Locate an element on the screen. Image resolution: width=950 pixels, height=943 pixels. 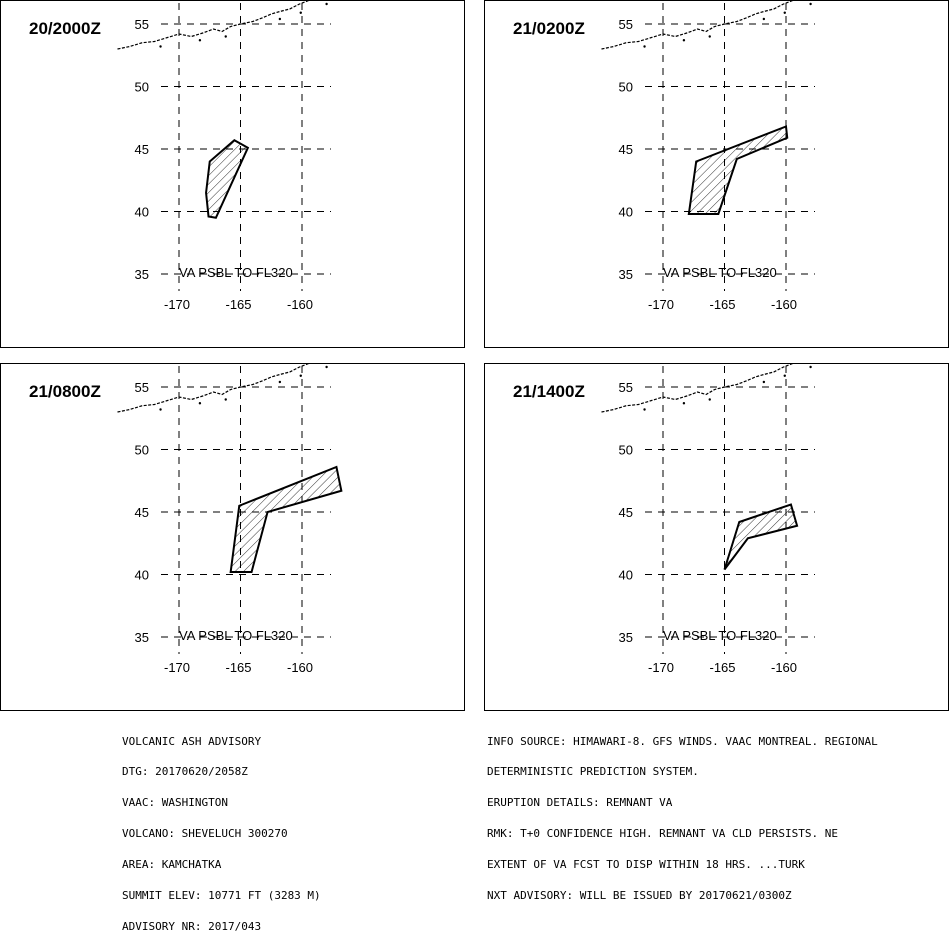
forecast-time-label: 21/0800Z is located at coordinates (65, 391).